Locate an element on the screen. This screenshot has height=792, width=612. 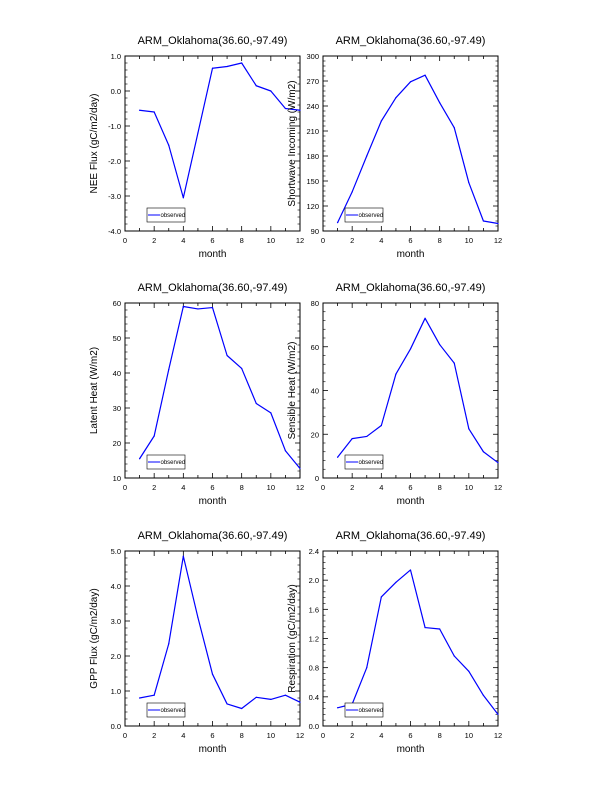
y-tick-label: 300 is located at coordinates (312, 56).